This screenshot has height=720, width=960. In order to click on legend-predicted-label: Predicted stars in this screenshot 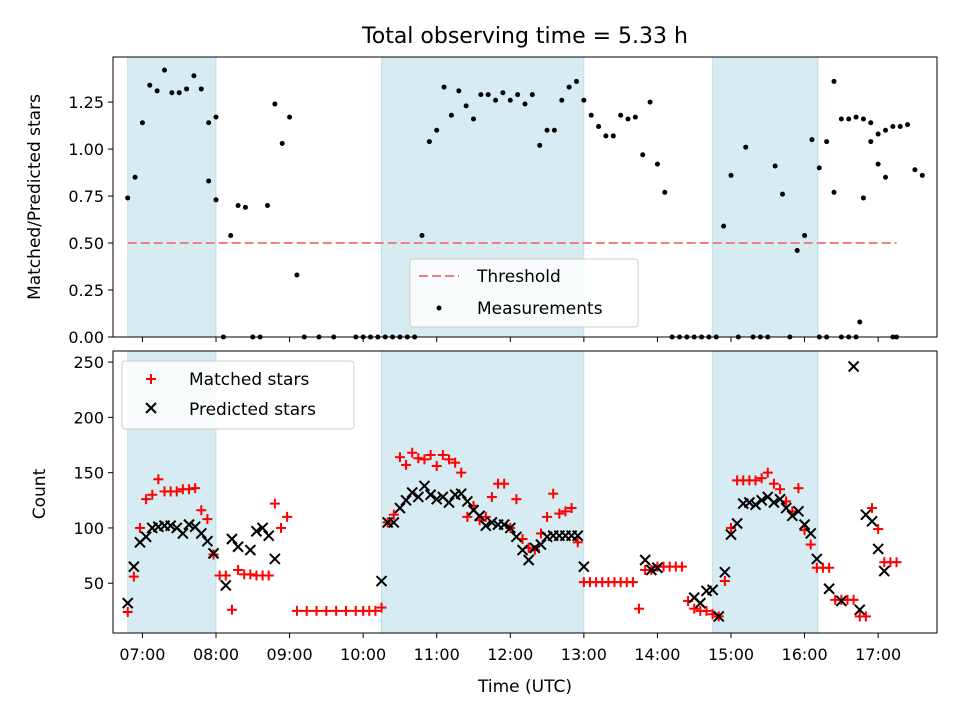, I will do `click(252, 410)`.